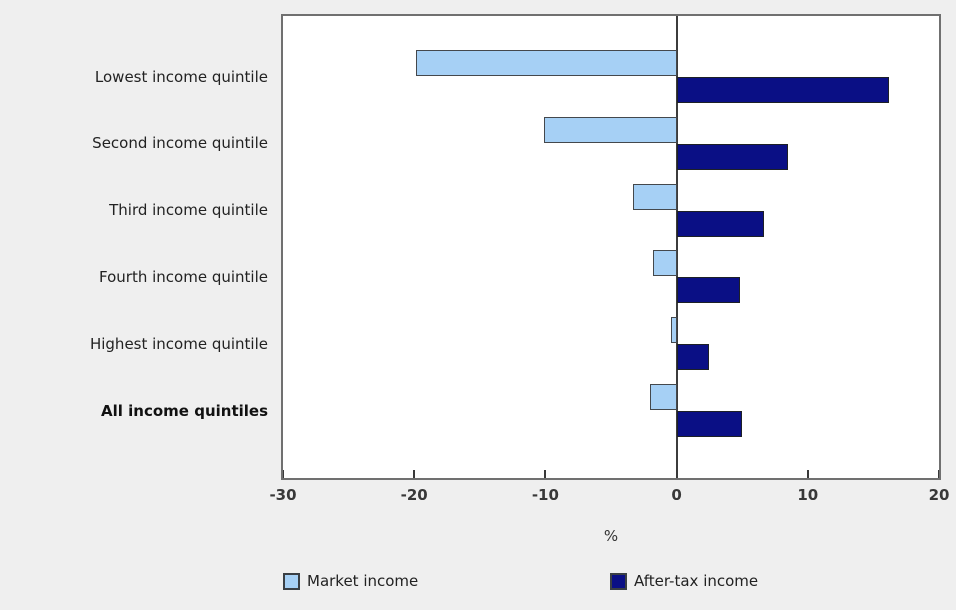  Describe the element at coordinates (808, 495) in the screenshot. I see `x-tick-label: 10` at that location.